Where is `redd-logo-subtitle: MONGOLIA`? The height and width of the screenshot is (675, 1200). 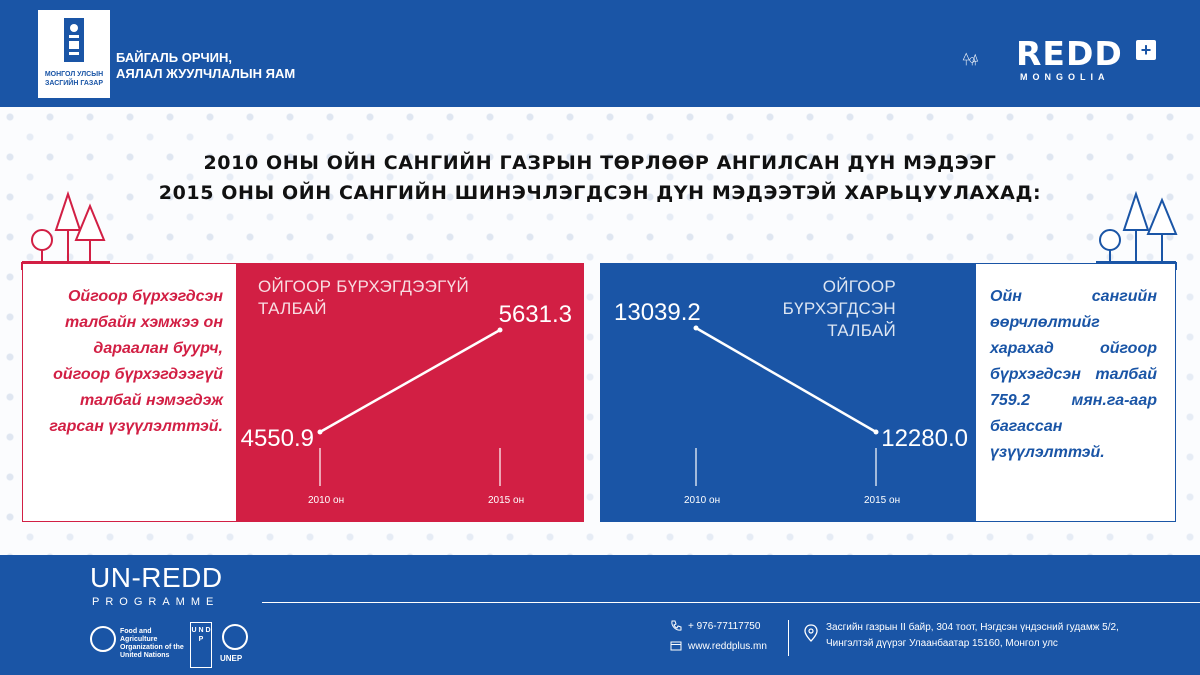
redd-logo-subtitle: MONGOLIA is located at coordinates (1065, 77).